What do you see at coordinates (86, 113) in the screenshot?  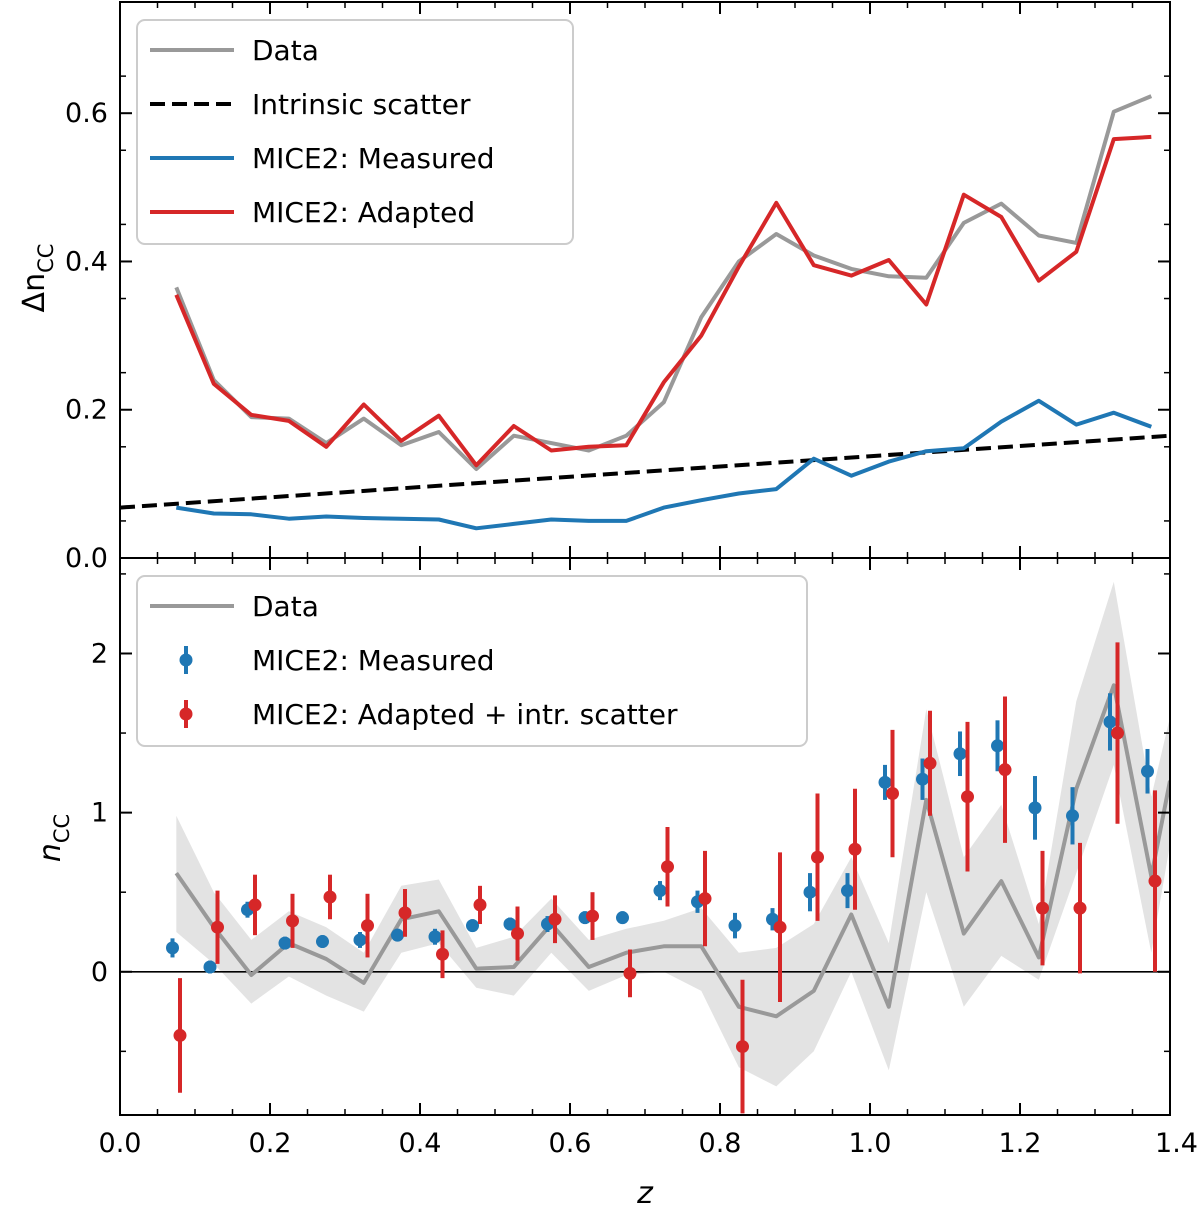 I see `top-y-tick-label: 0.6` at bounding box center [86, 113].